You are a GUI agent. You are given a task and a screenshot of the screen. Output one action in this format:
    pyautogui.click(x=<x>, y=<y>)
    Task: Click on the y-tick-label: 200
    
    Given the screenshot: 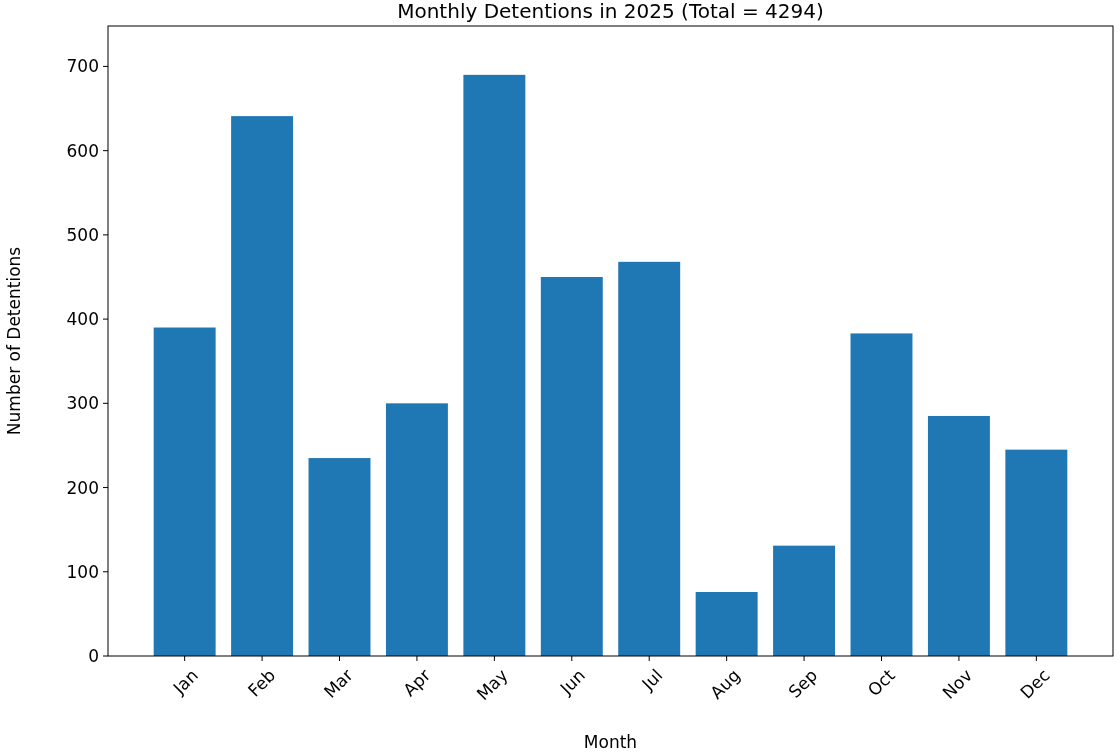 What is the action you would take?
    pyautogui.click(x=82, y=487)
    